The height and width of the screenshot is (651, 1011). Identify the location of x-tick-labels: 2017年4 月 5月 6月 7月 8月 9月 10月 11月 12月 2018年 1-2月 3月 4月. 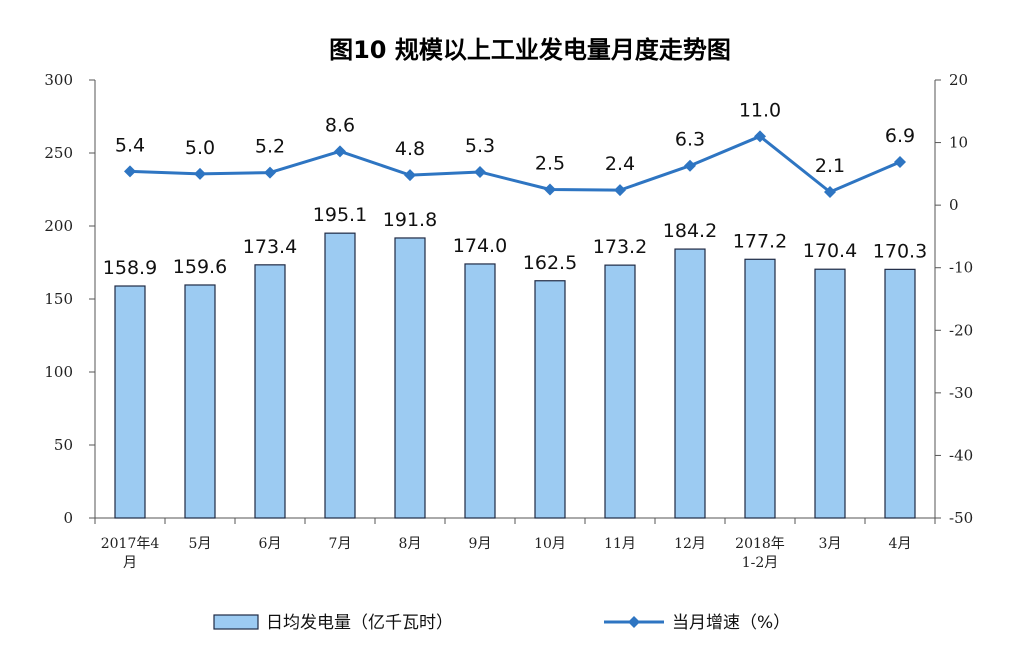
(506, 553).